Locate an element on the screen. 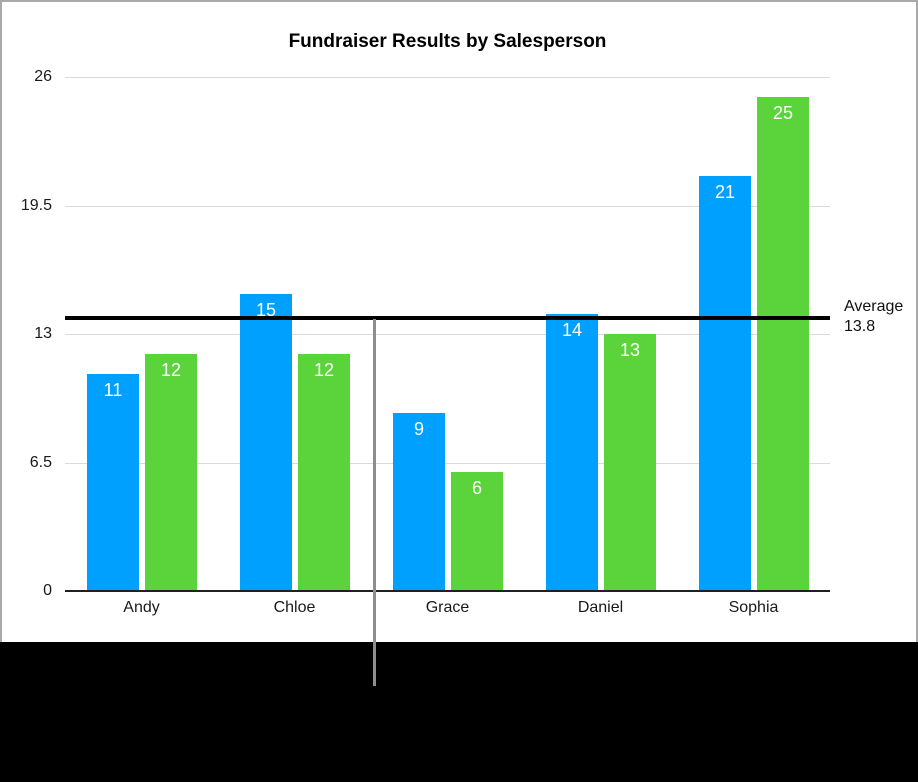  bar-value-label: 9 is located at coordinates (418, 429).